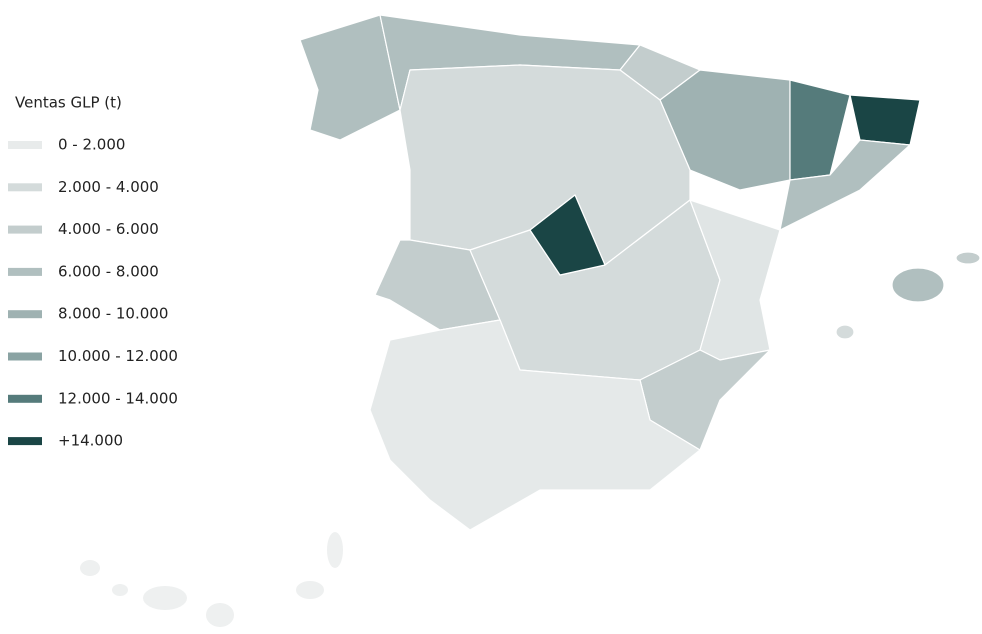 Image resolution: width=982 pixels, height=634 pixels. Describe the element at coordinates (211, 579) in the screenshot. I see `canary-islands` at that location.